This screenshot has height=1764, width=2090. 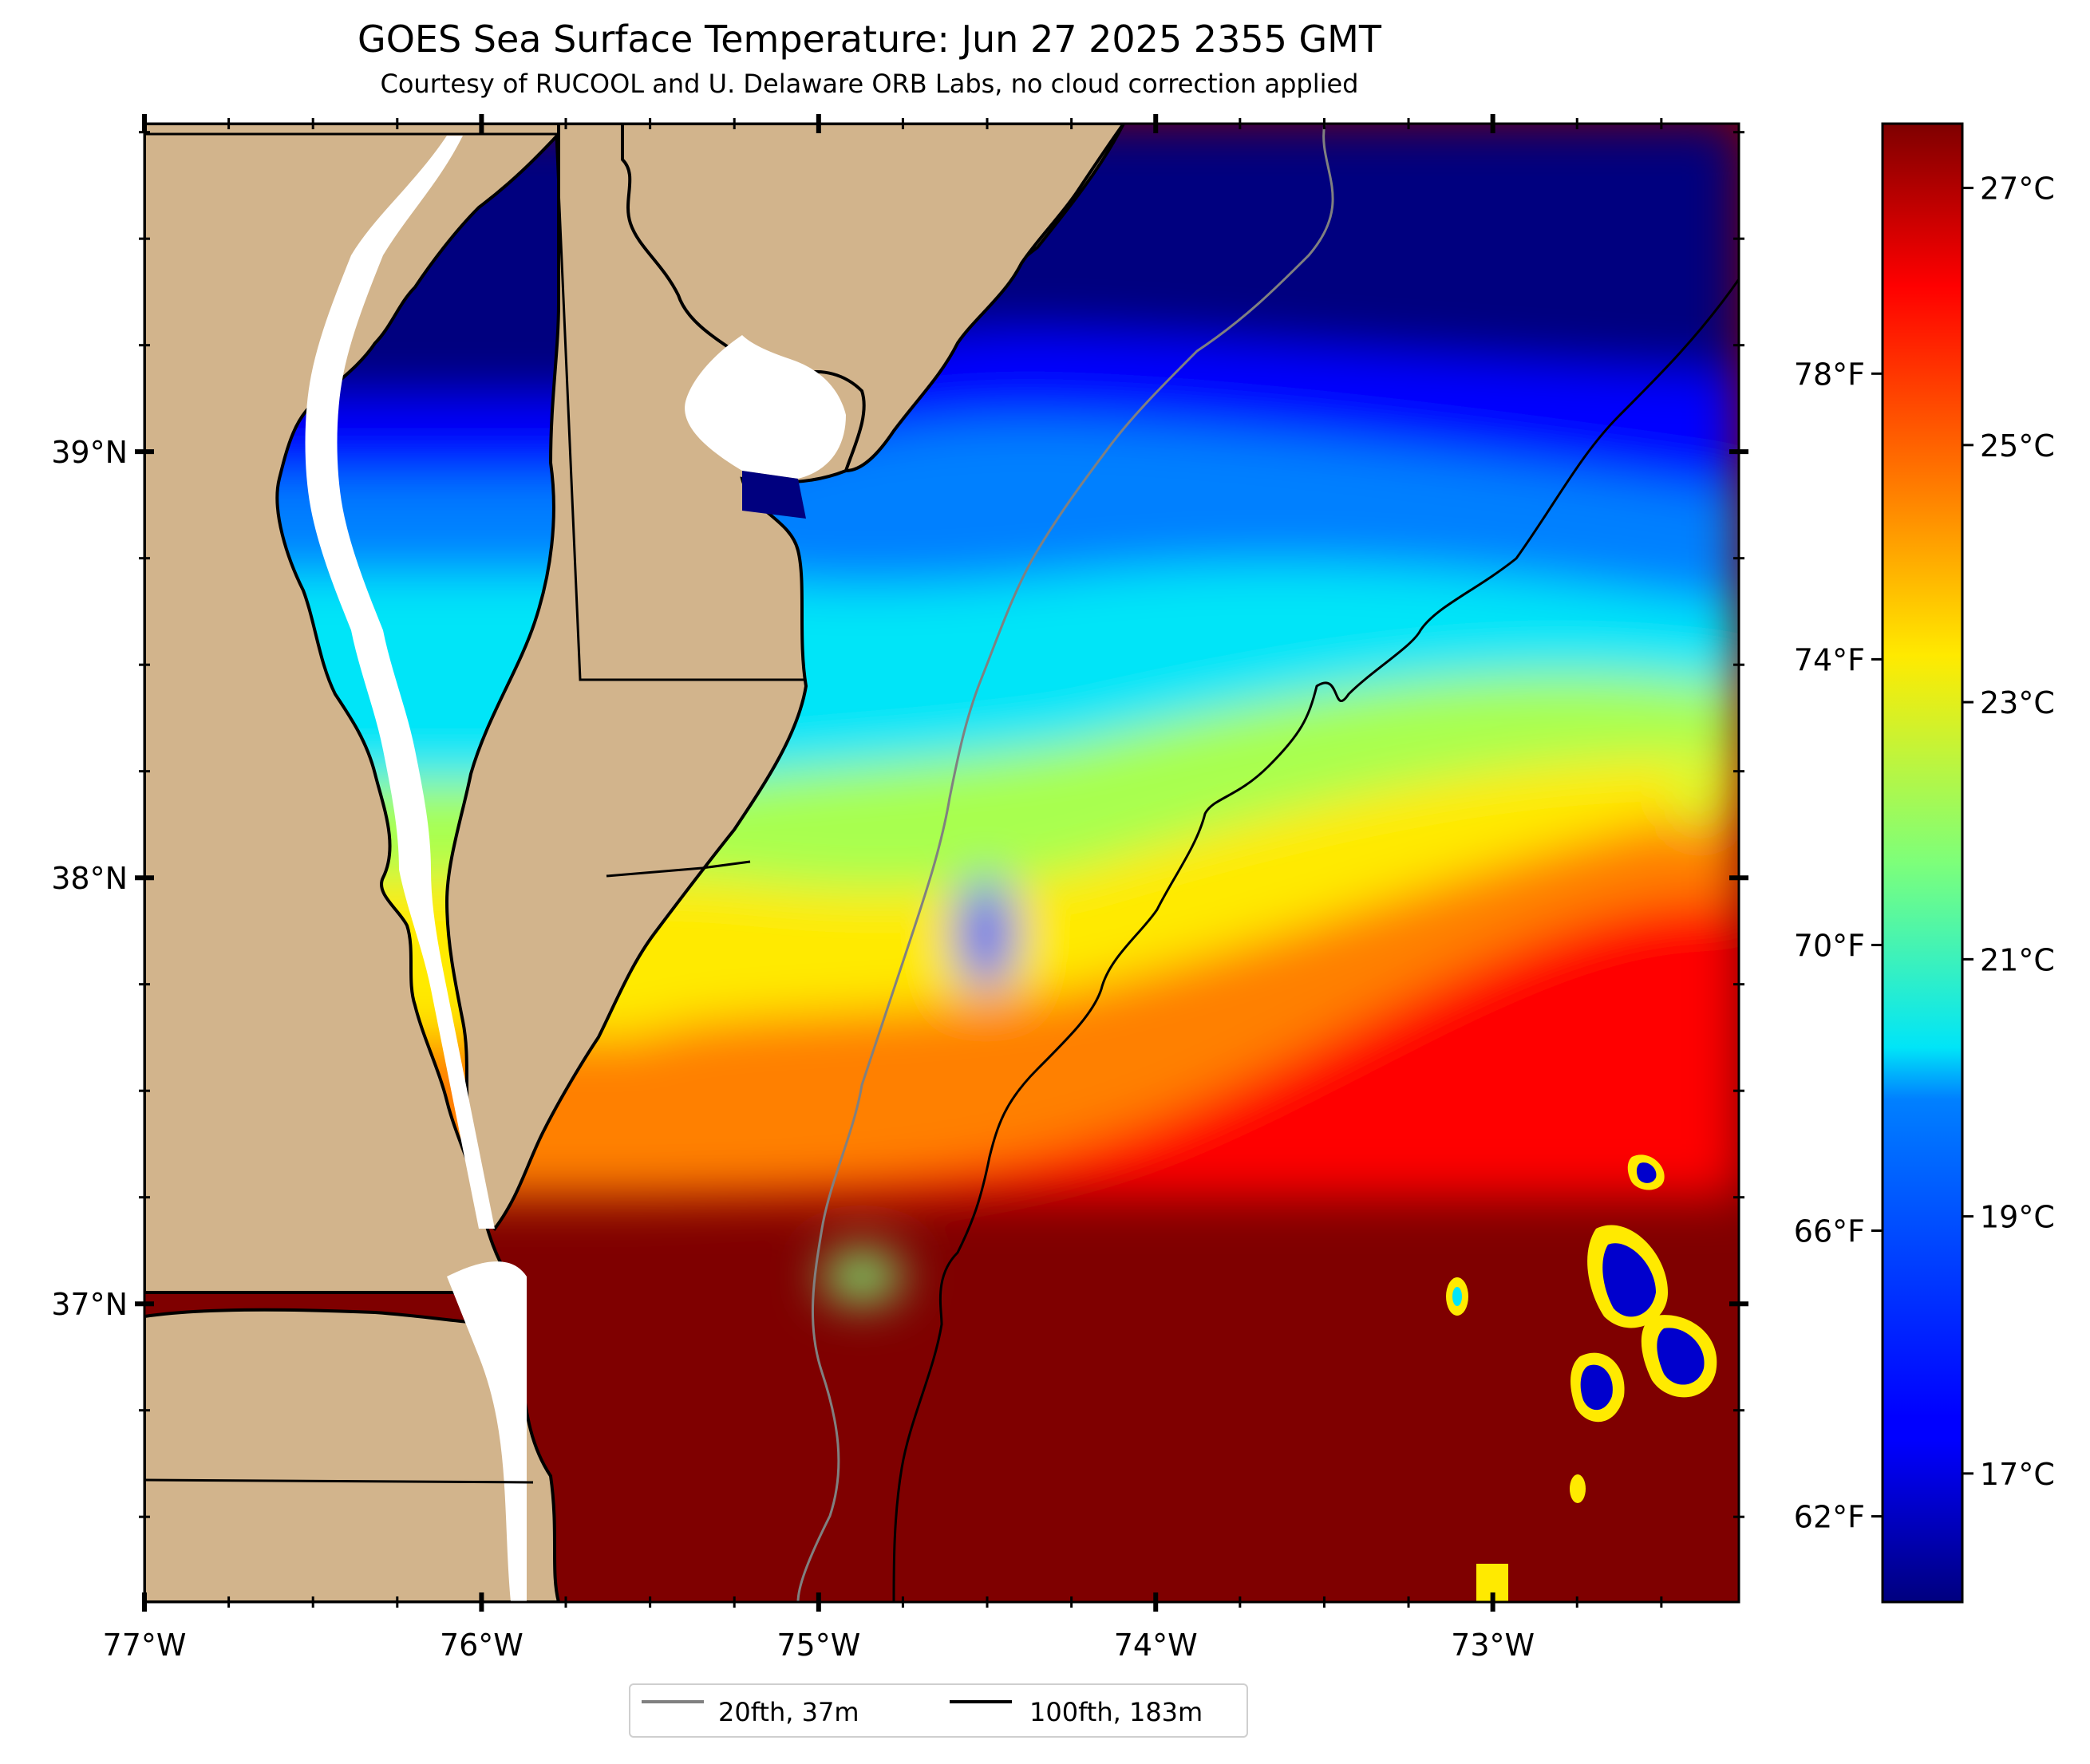 I want to click on x-tick-label: 76°W, so click(x=481, y=1645).